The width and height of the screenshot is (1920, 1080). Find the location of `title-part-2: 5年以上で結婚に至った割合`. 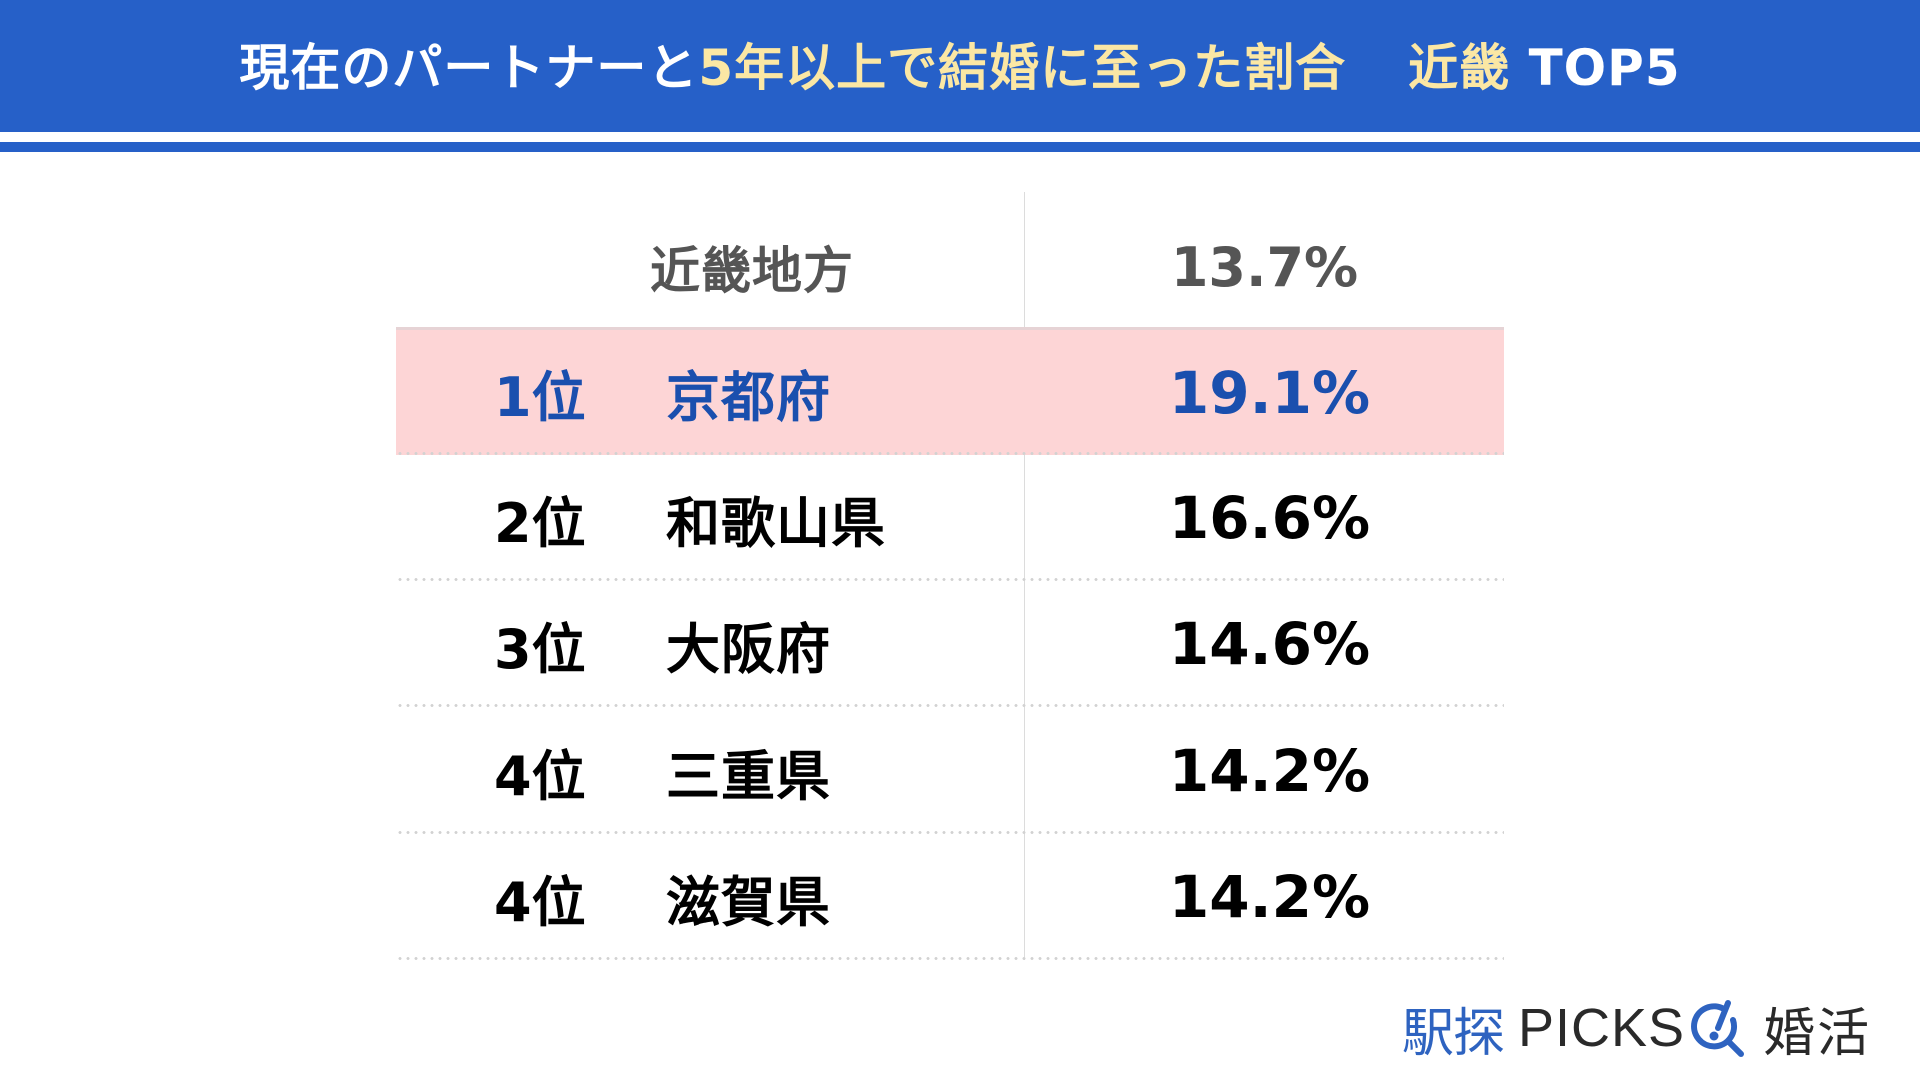

title-part-2: 5年以上で結婚に至った割合 is located at coordinates (1022, 68).